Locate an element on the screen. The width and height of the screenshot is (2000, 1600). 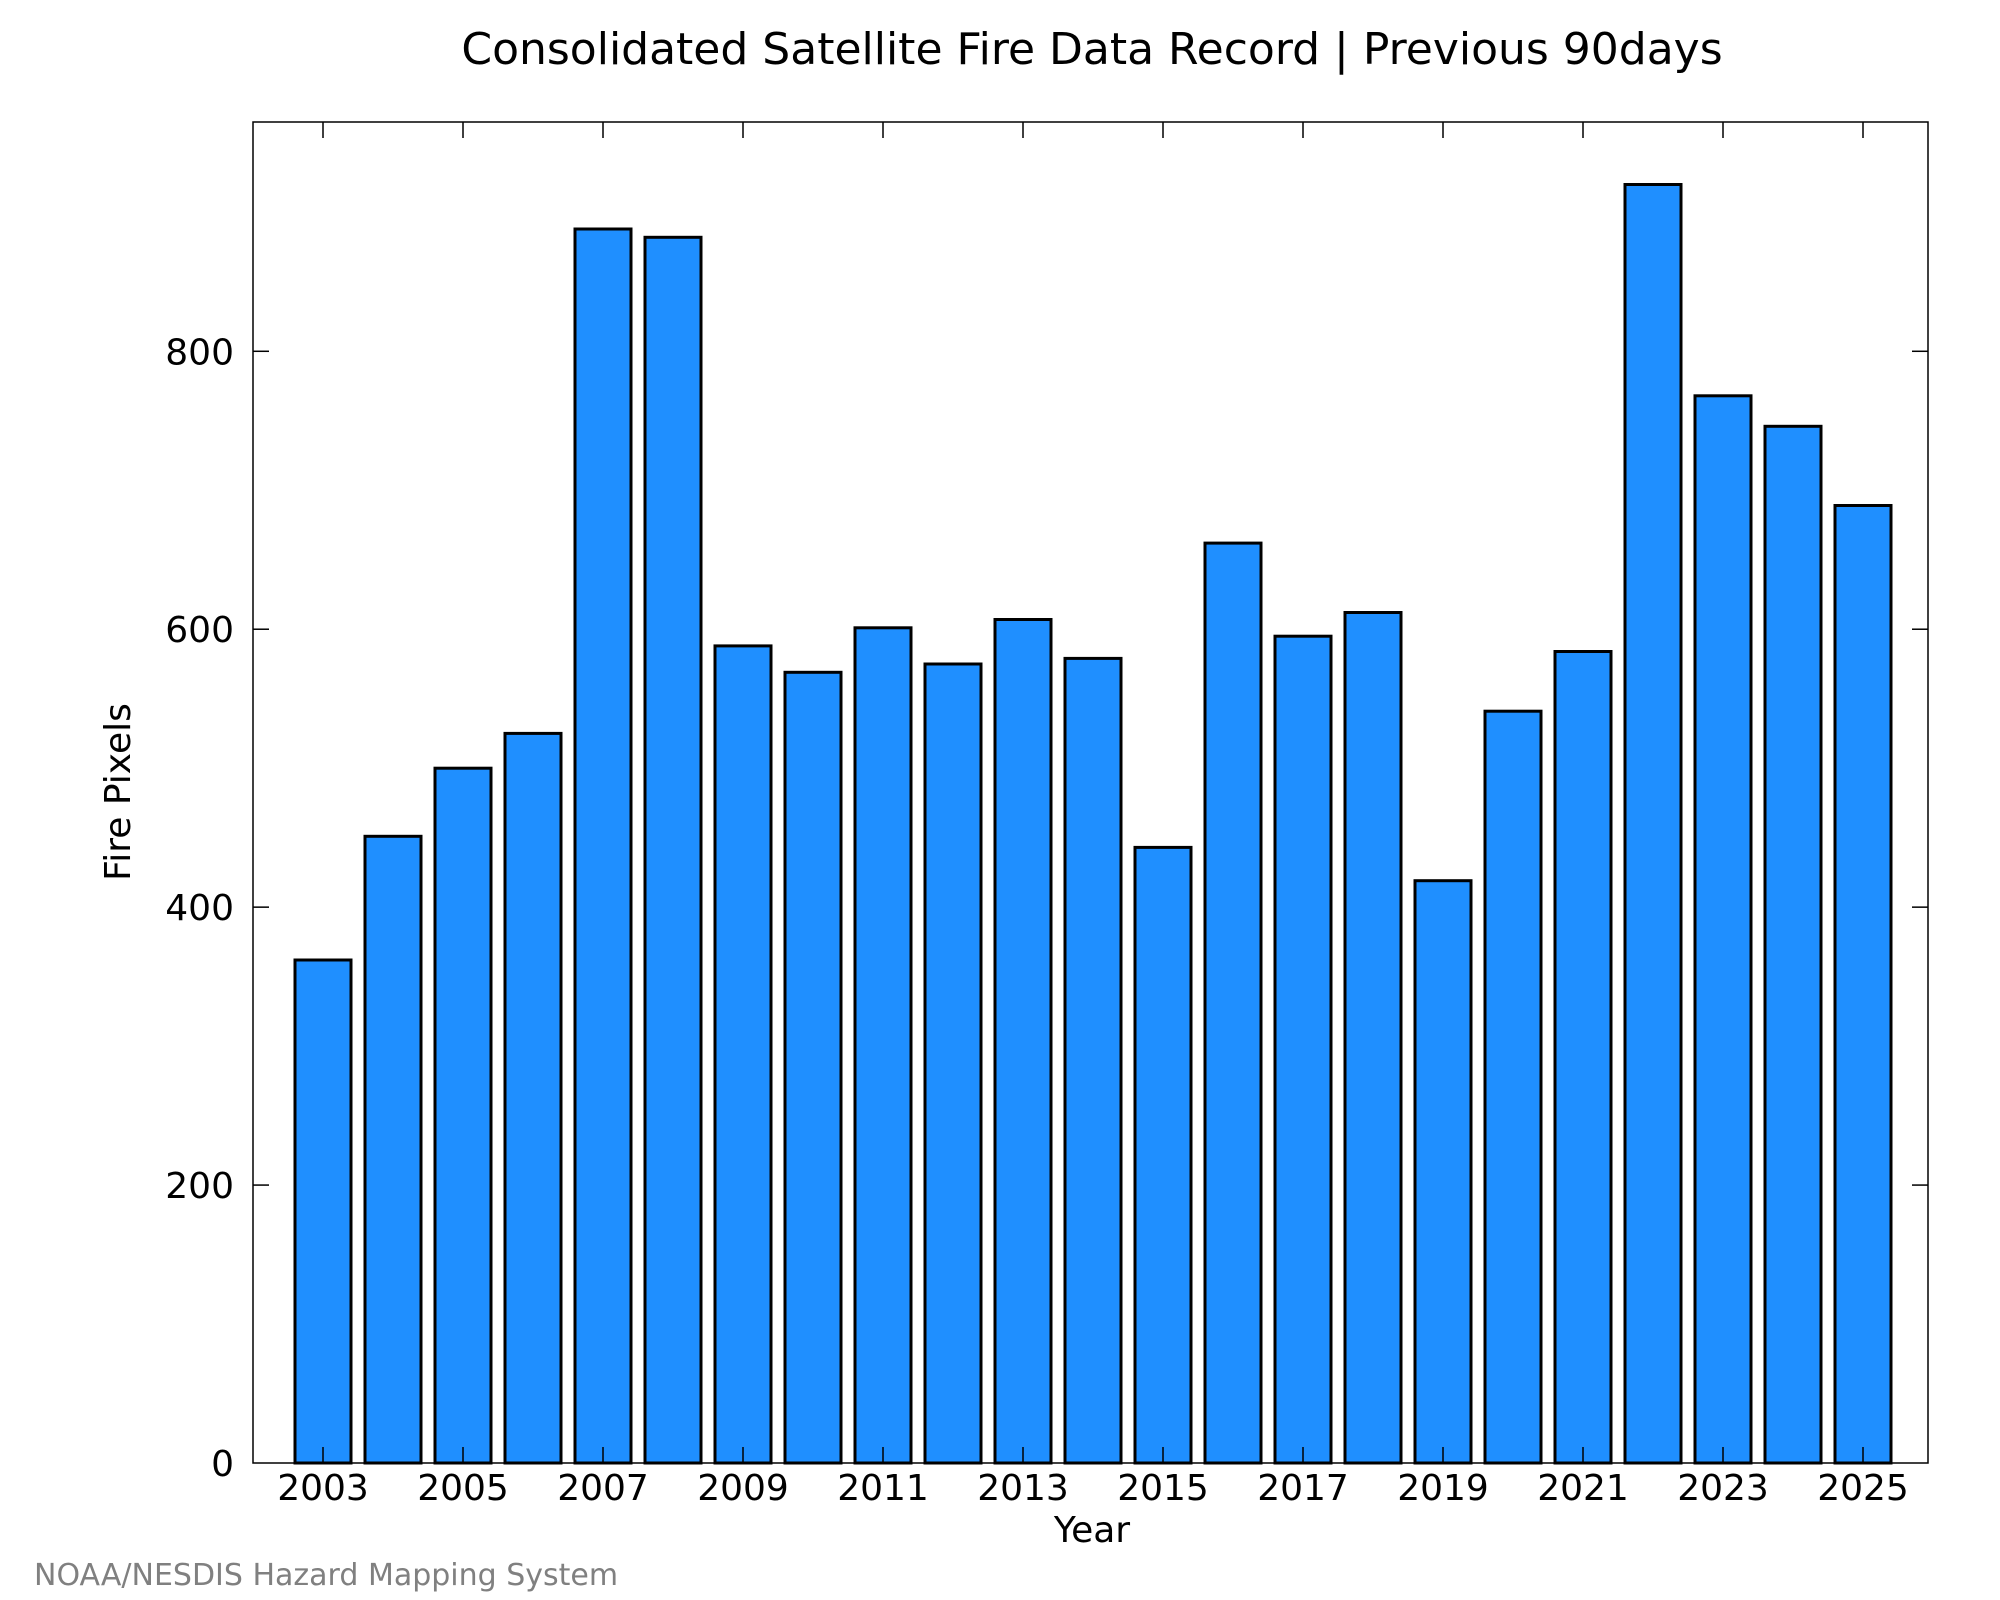
x-axis-label: Year is located at coordinates (1091, 1530).